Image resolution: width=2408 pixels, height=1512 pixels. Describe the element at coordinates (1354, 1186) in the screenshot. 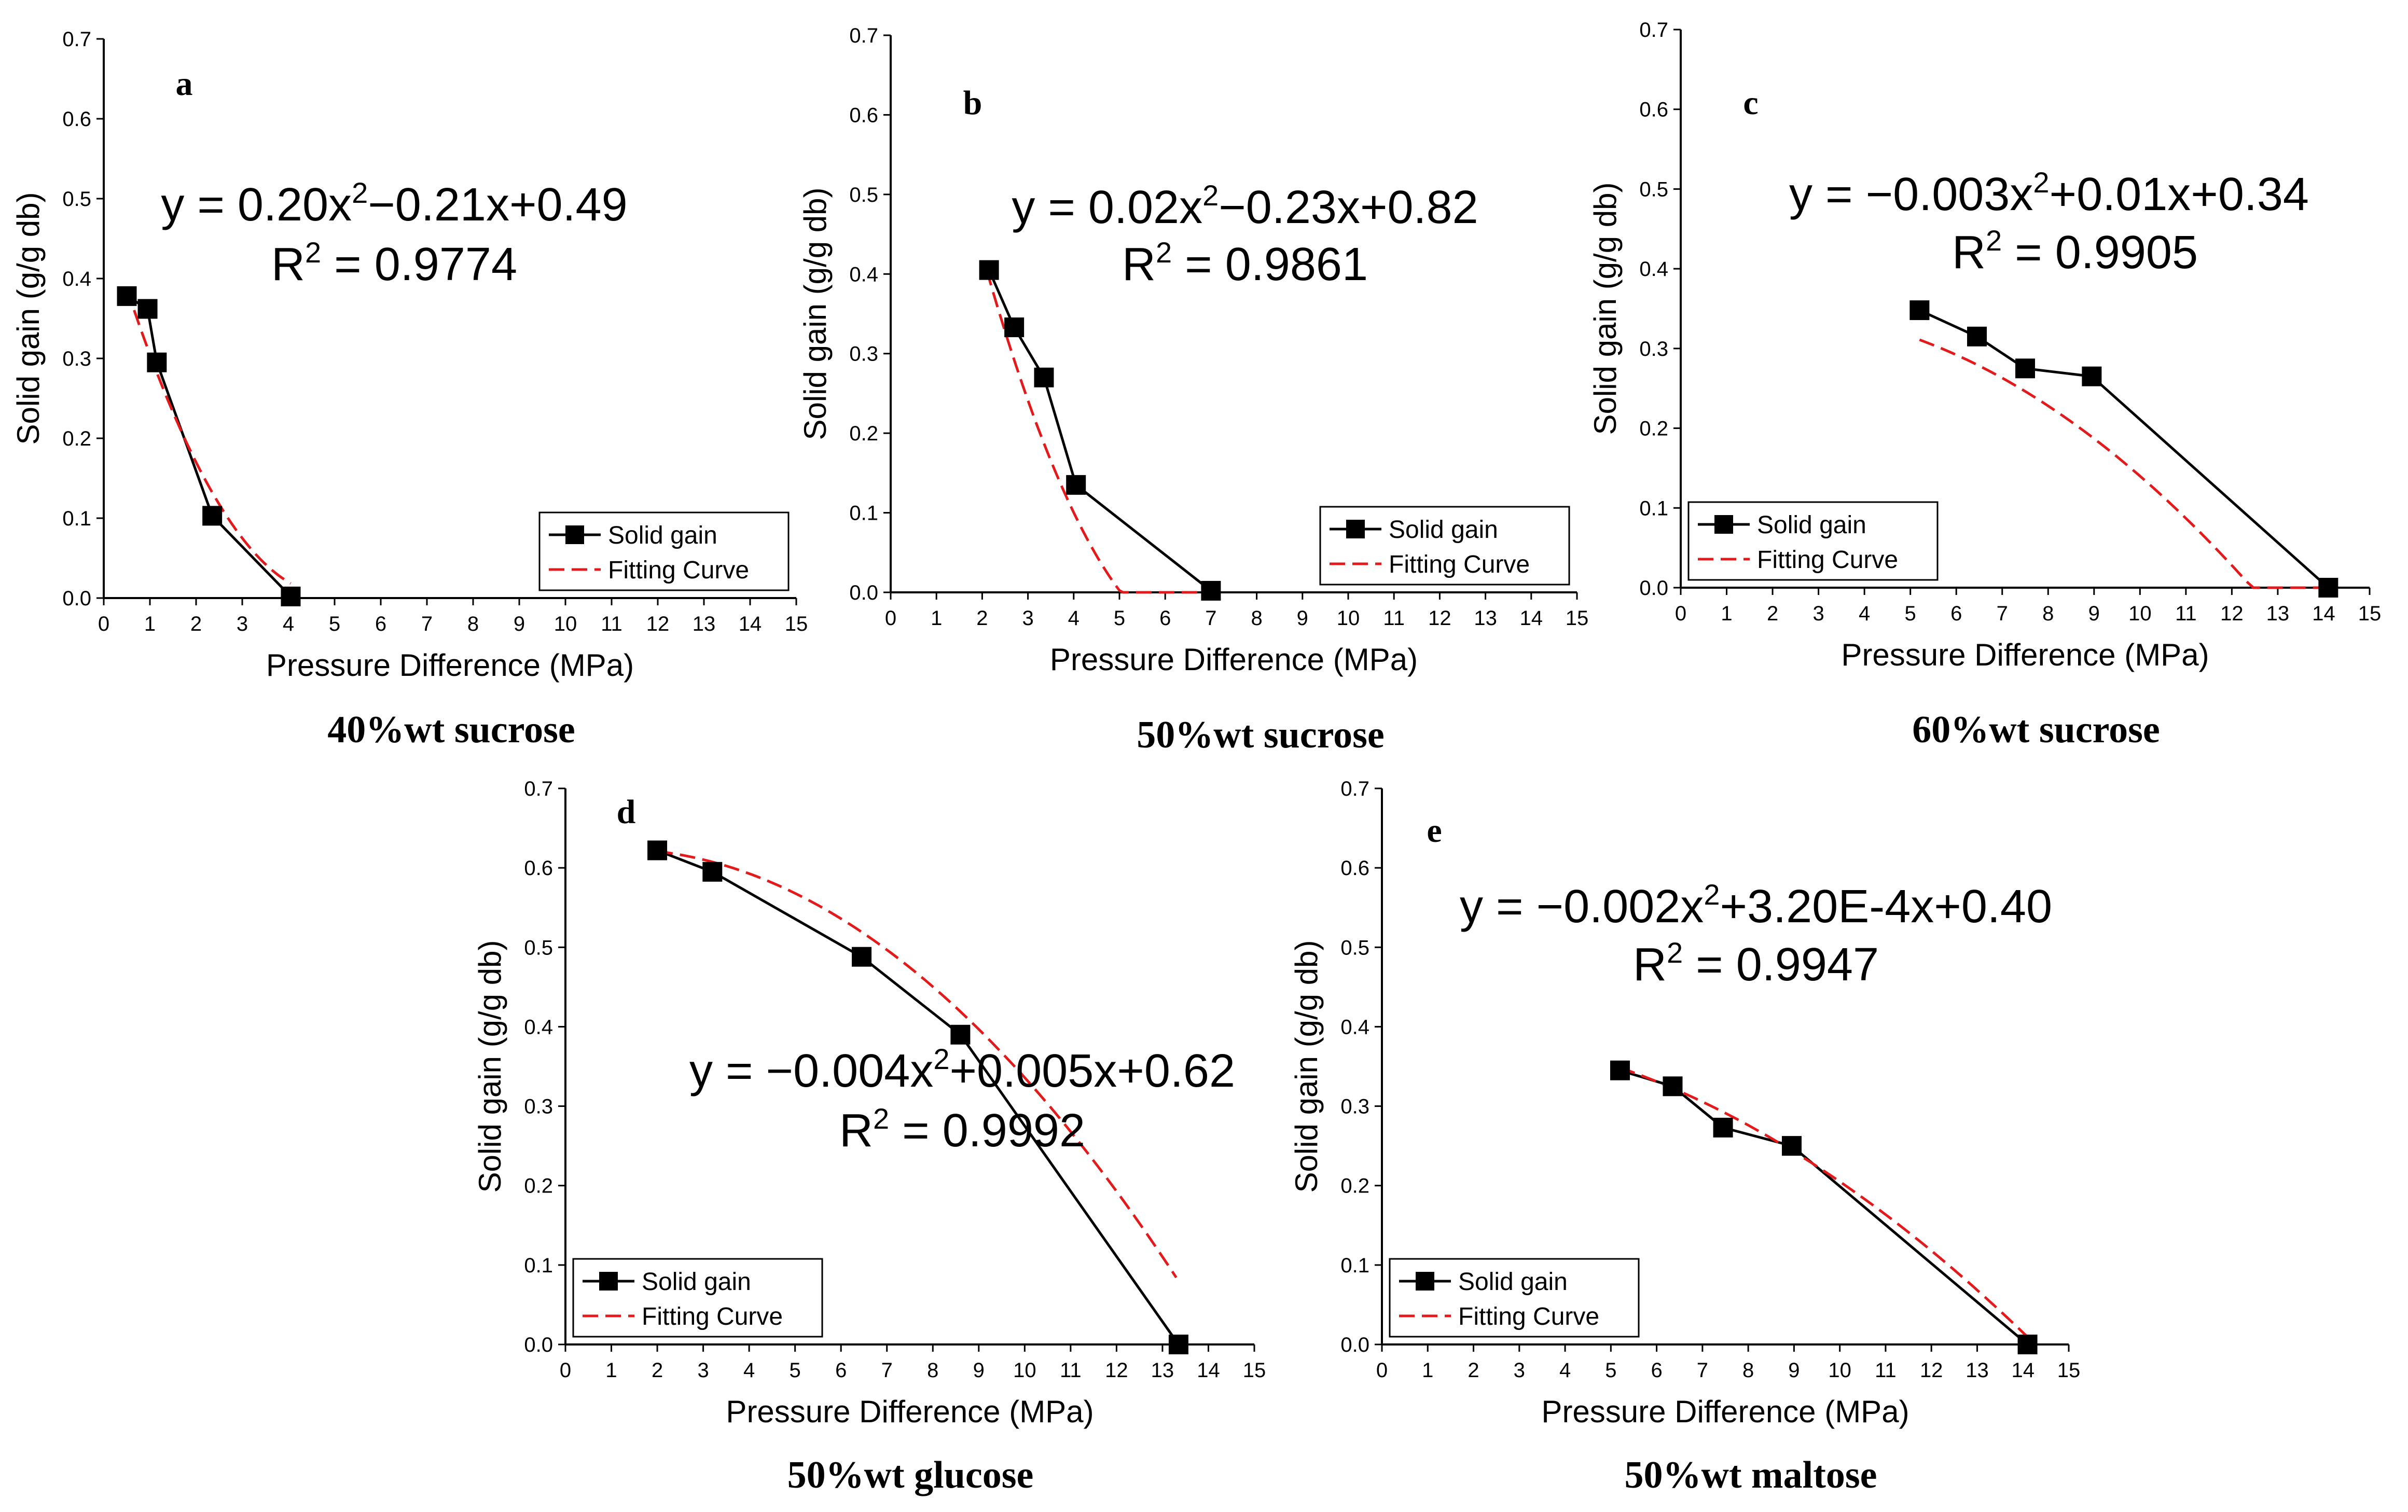

I see `y-tick-label: 0.2` at that location.